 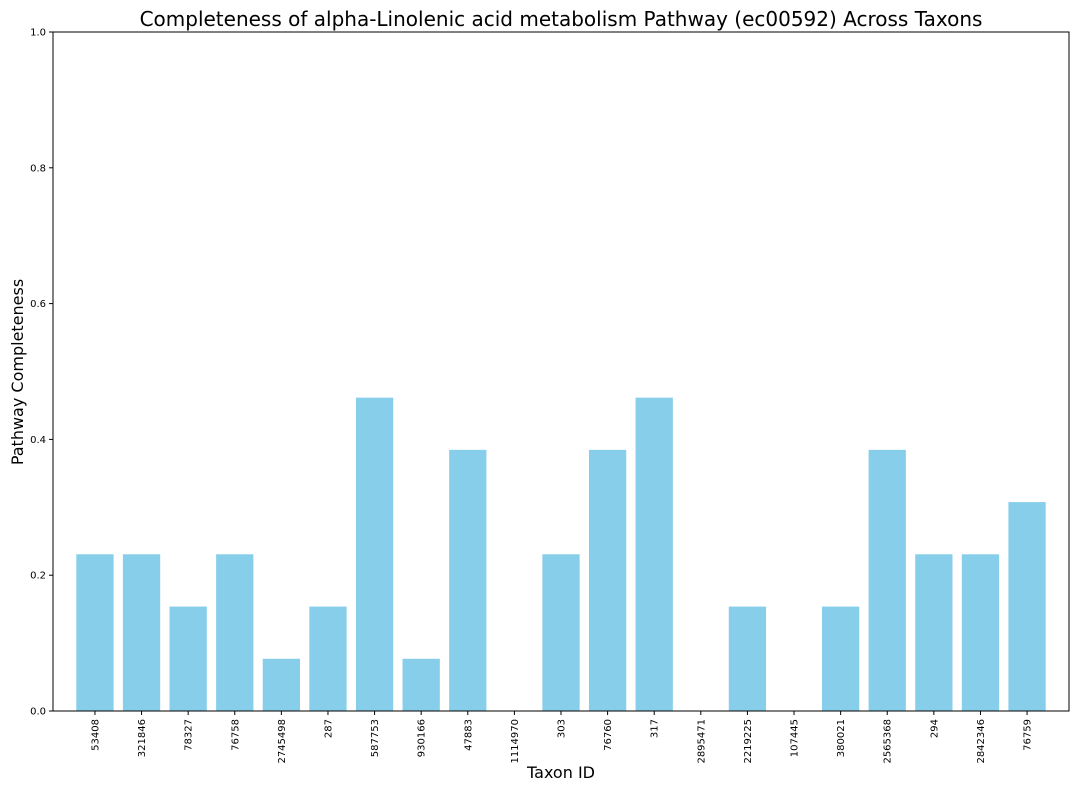 I want to click on x-tick-label: 2745498, so click(x=282, y=741).